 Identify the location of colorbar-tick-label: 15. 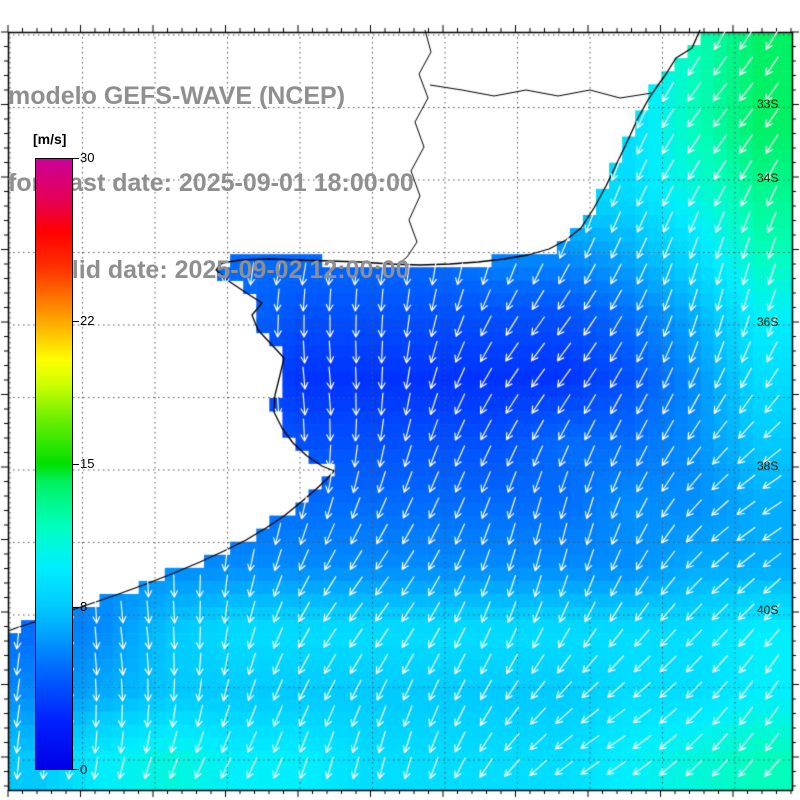
(87, 463).